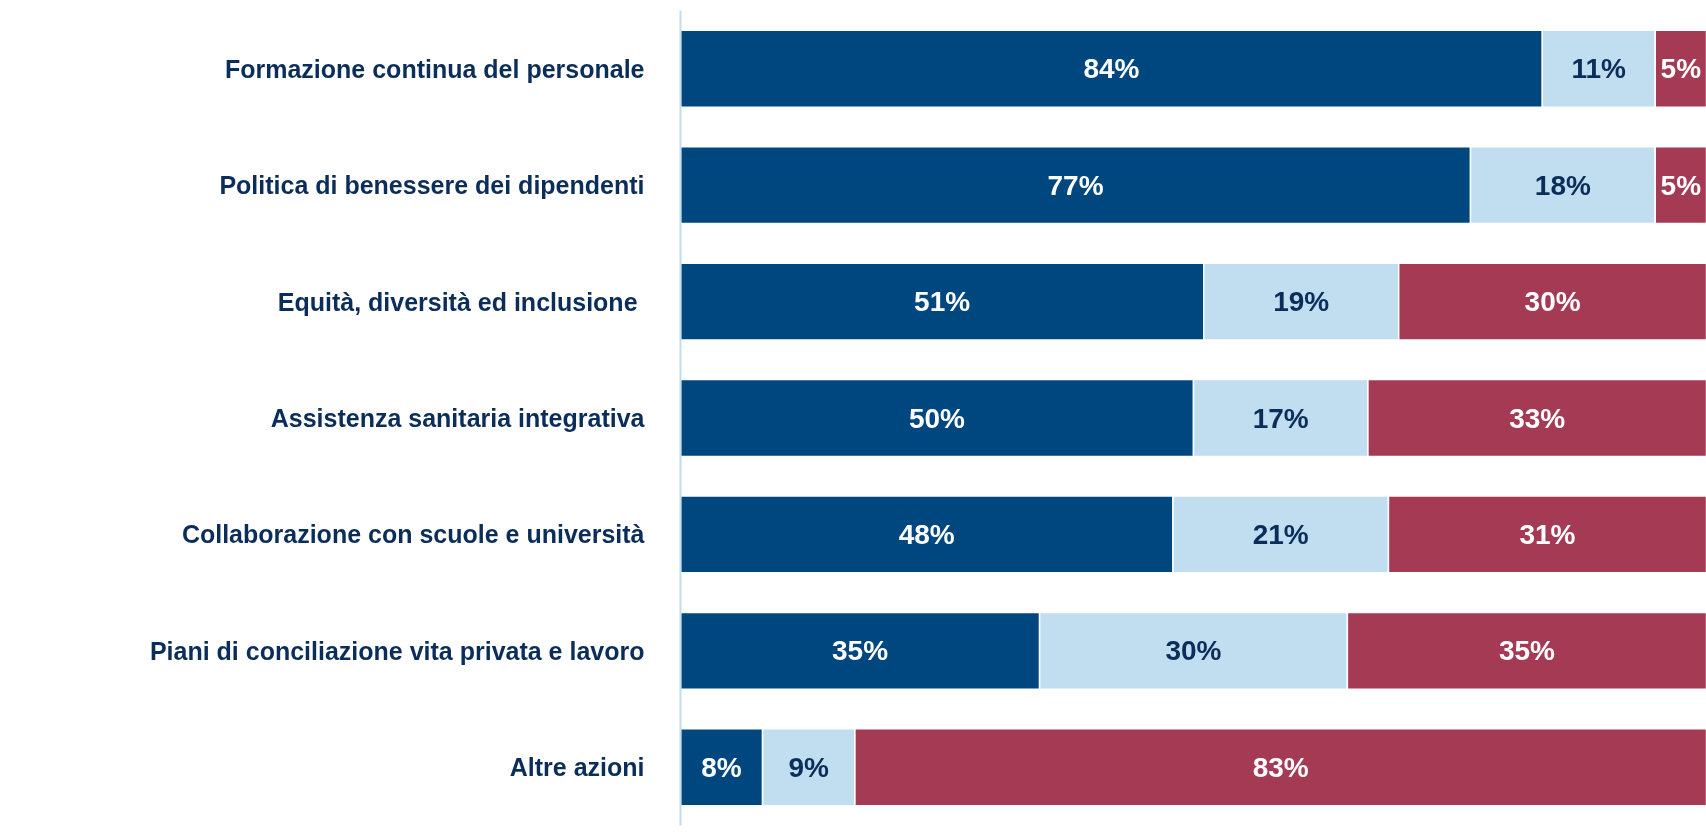 The height and width of the screenshot is (835, 1706). Describe the element at coordinates (413, 534) in the screenshot. I see `y-tick-label: Collaborazione con scuole e università` at that location.